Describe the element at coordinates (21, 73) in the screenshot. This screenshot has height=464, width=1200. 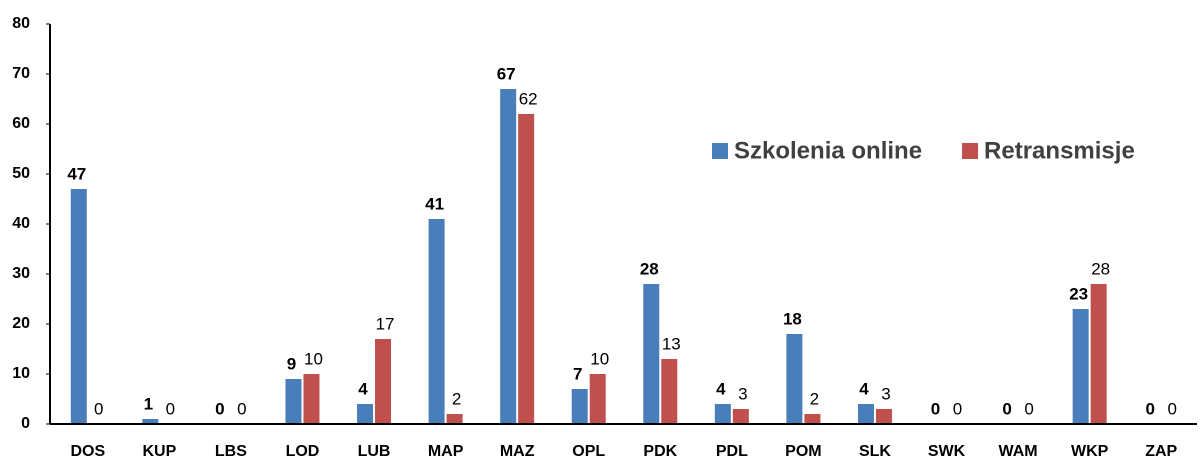
I see `y-tick-label: 70` at that location.